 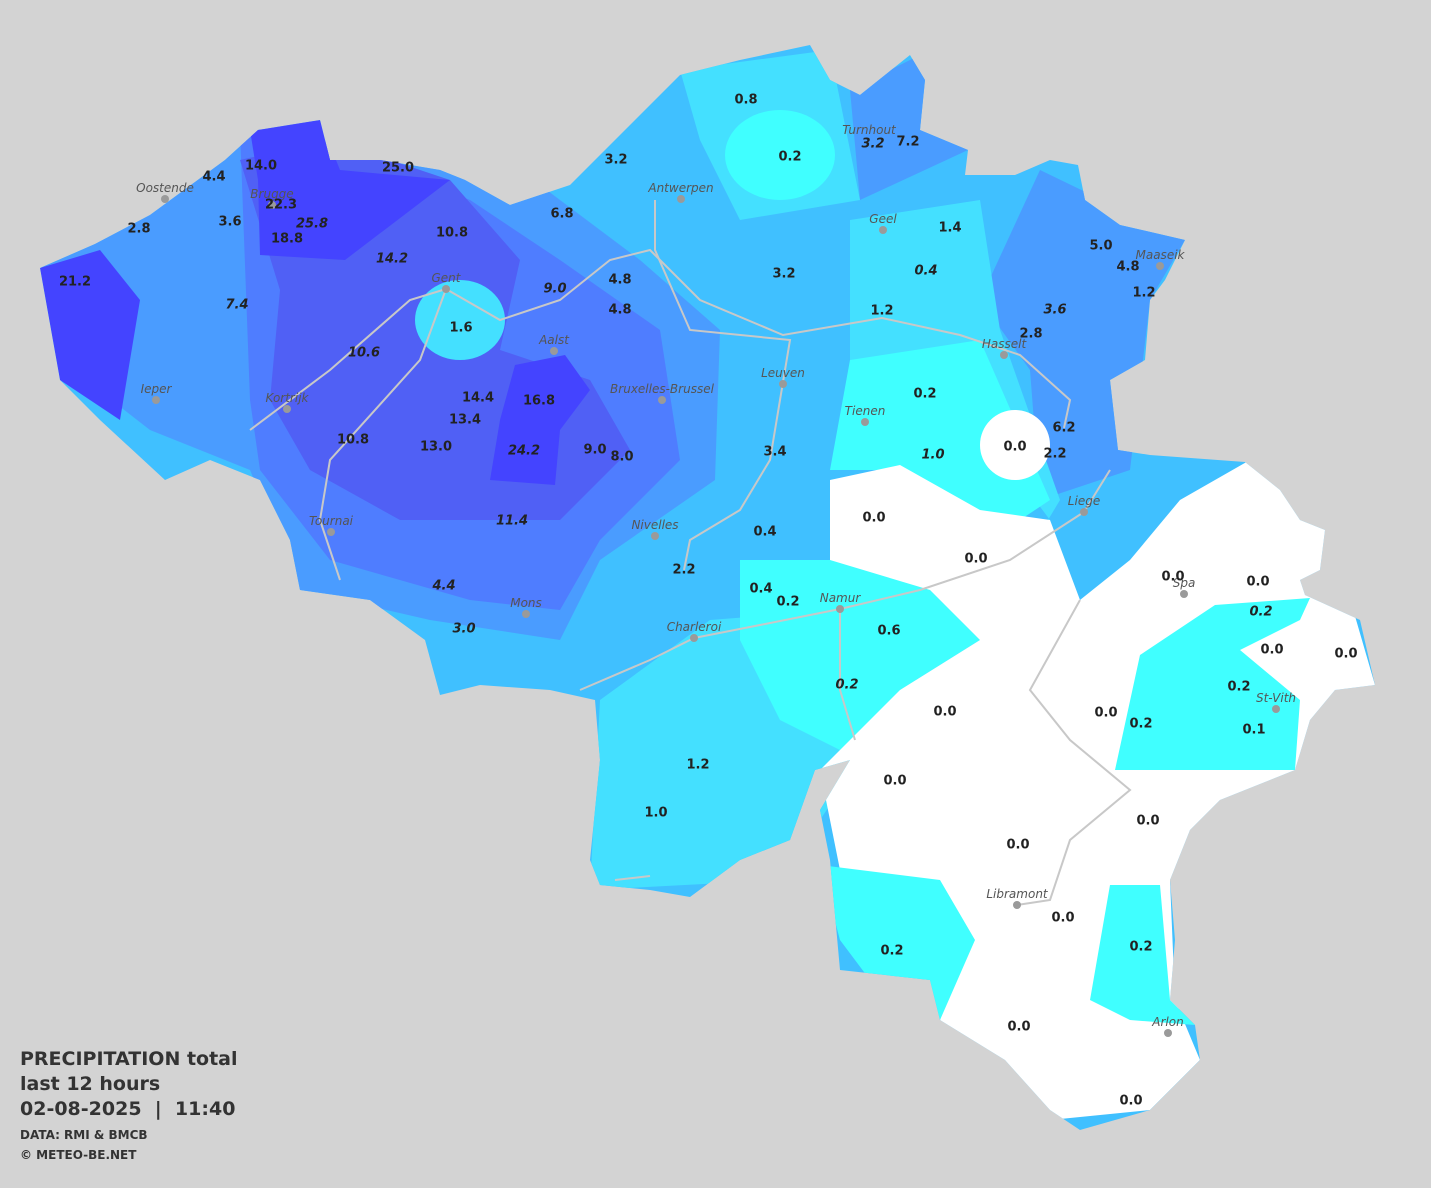 I want to click on legend-source: DATA: RMI & BMCB, so click(x=84, y=1135).